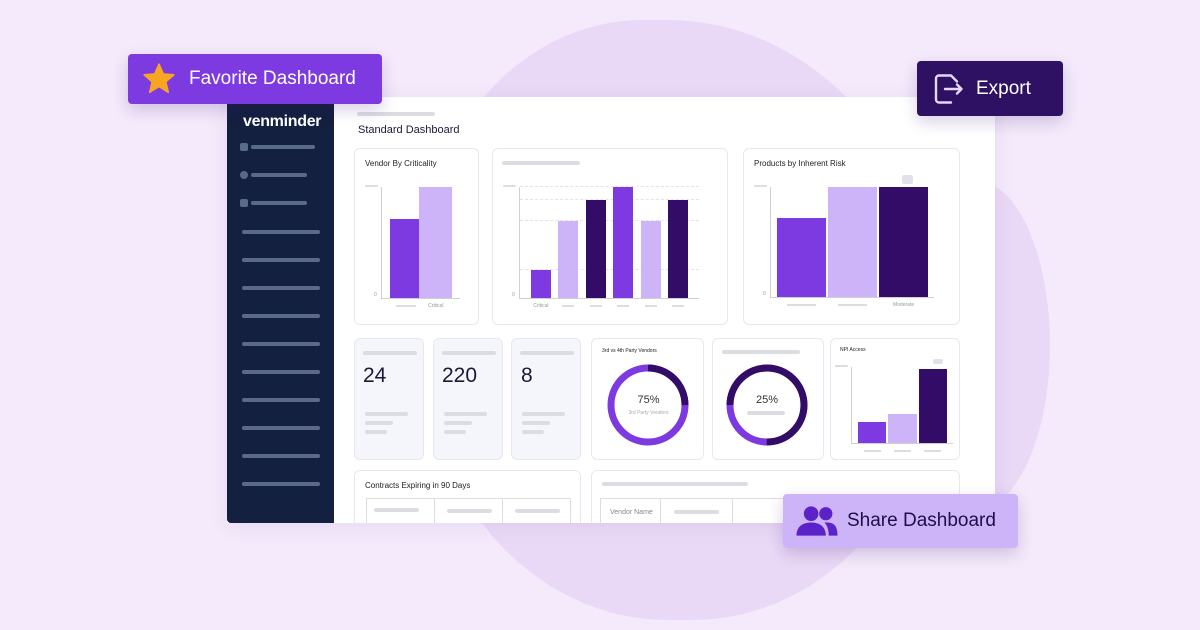 The height and width of the screenshot is (630, 1200). I want to click on star-icon, so click(159, 78).